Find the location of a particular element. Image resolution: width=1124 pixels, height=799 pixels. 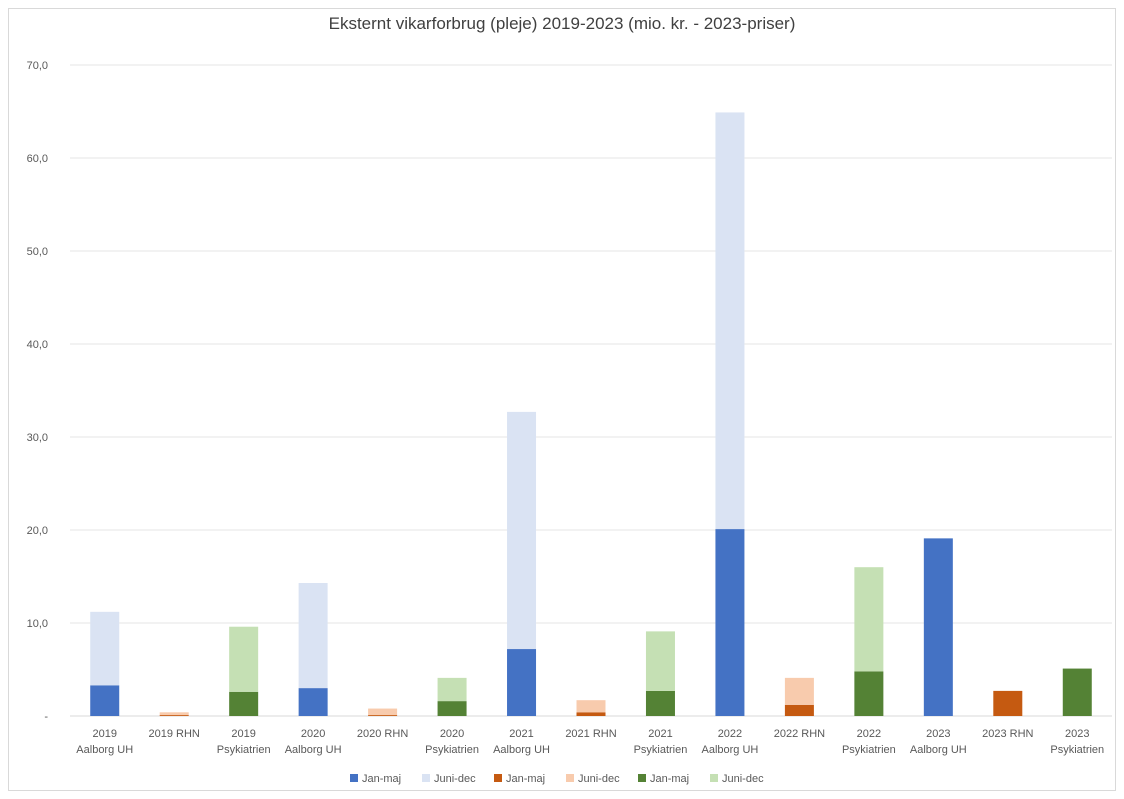

y-tick-label: 50,0 is located at coordinates (37, 252).